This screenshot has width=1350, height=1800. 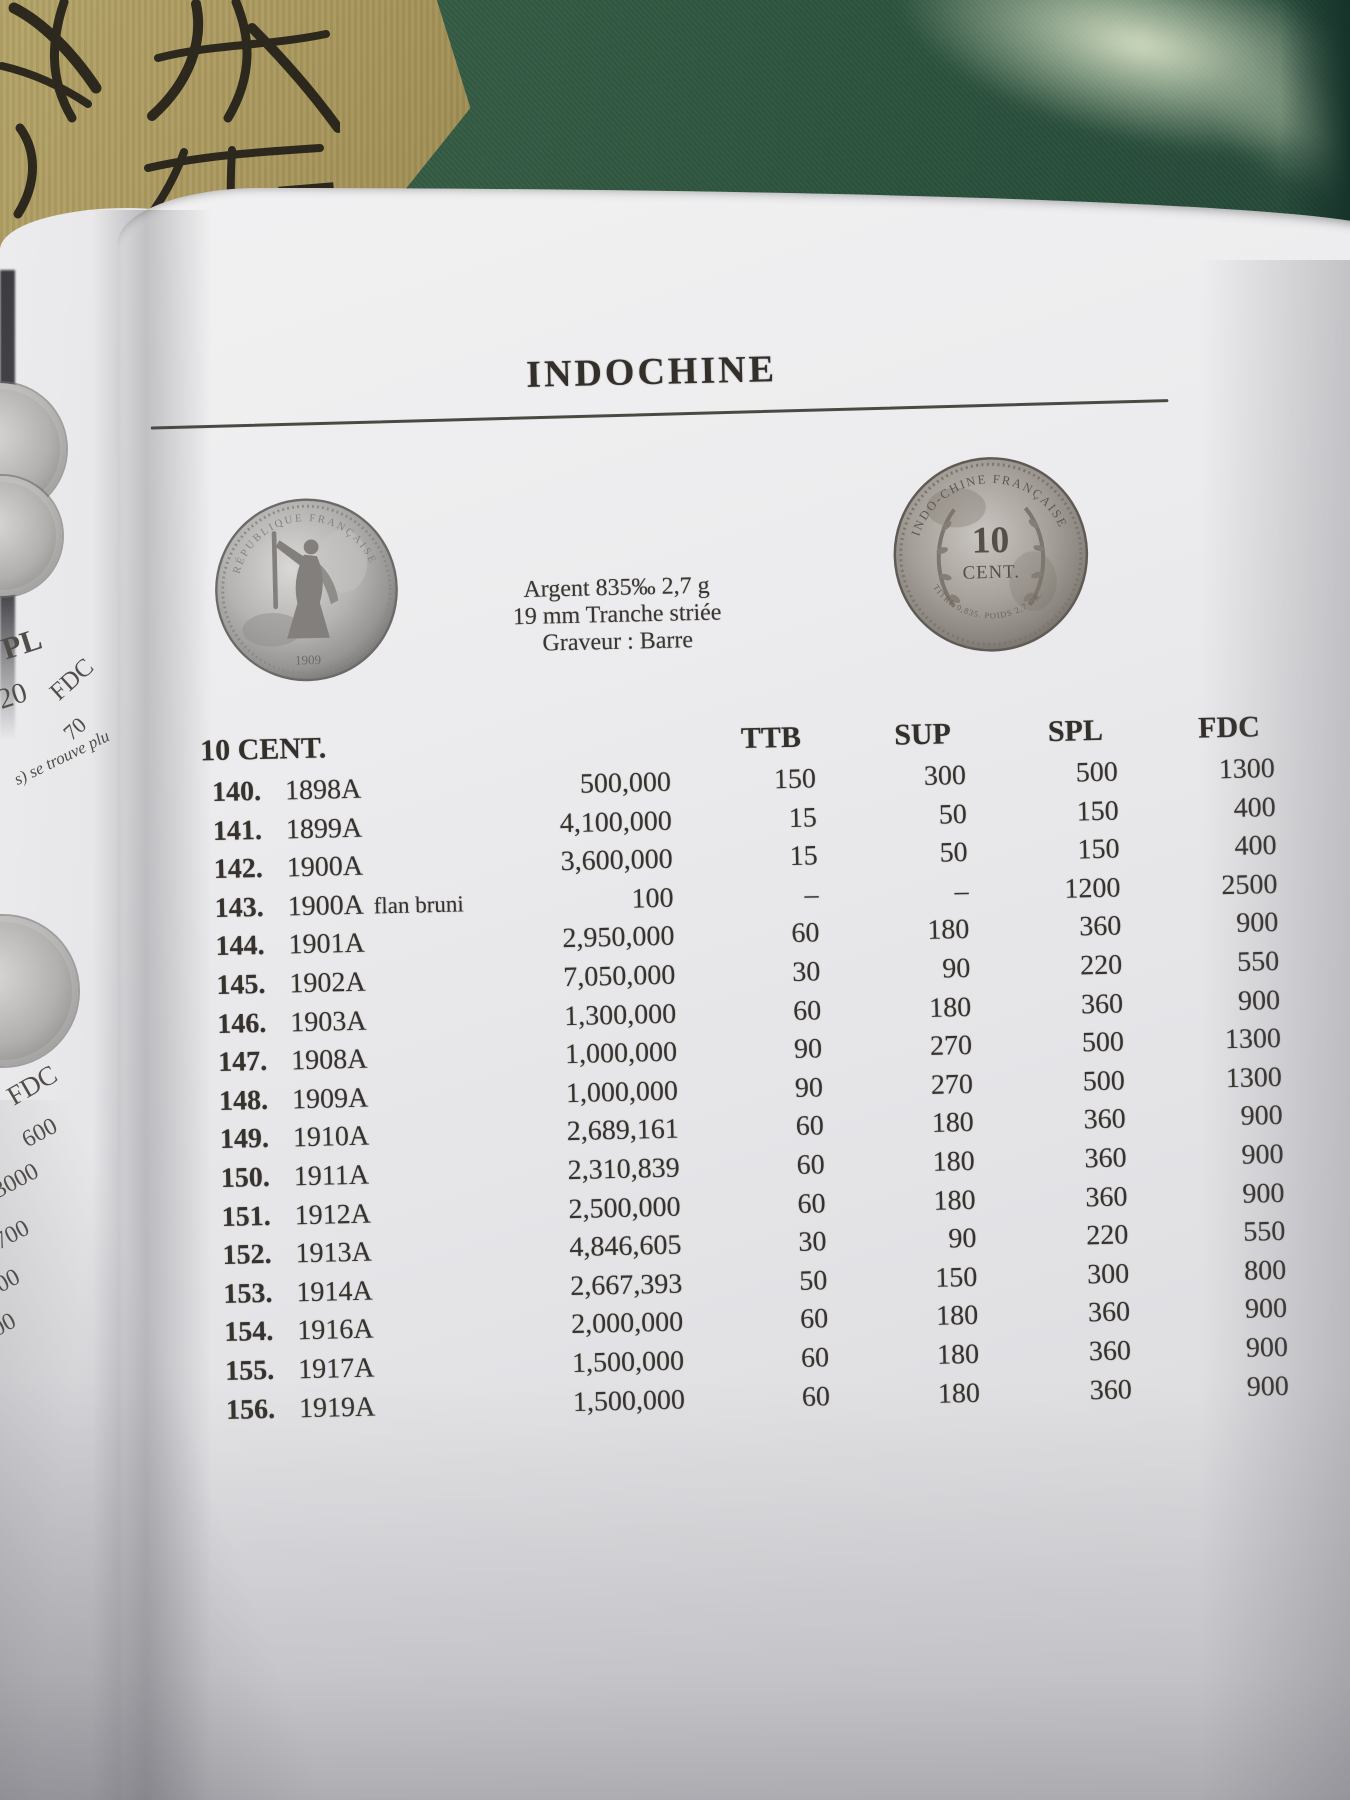 I want to click on obverse-coin-image: RÉPUBLIQUE FRANÇAISE 1909, so click(x=306, y=590).